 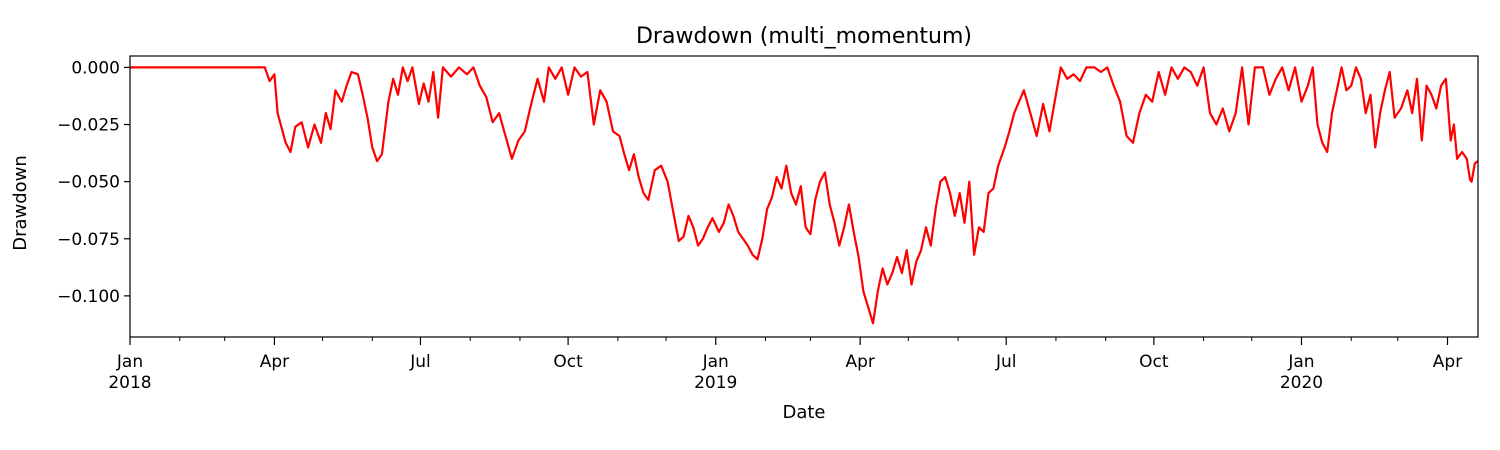 What do you see at coordinates (804, 36) in the screenshot?
I see `chart-title: Drawdown (multi_momentum)` at bounding box center [804, 36].